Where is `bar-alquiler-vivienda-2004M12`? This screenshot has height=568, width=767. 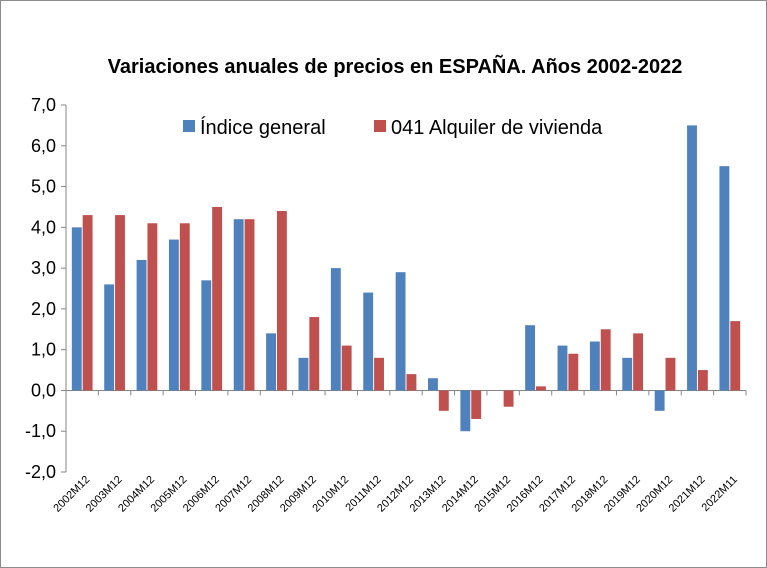
bar-alquiler-vivienda-2004M12 is located at coordinates (152, 307).